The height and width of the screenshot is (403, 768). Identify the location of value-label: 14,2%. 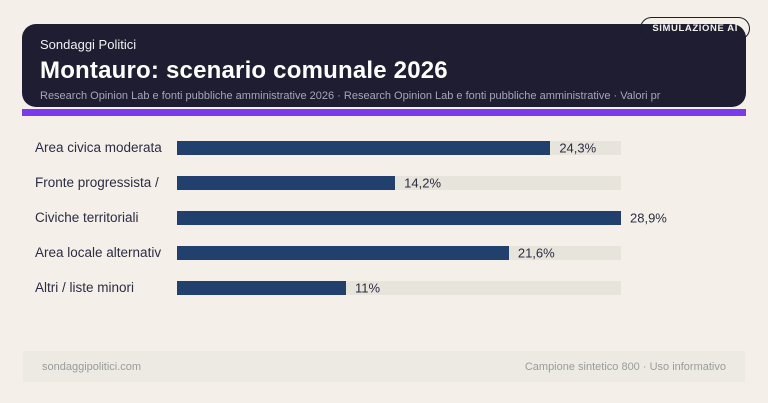
(423, 183).